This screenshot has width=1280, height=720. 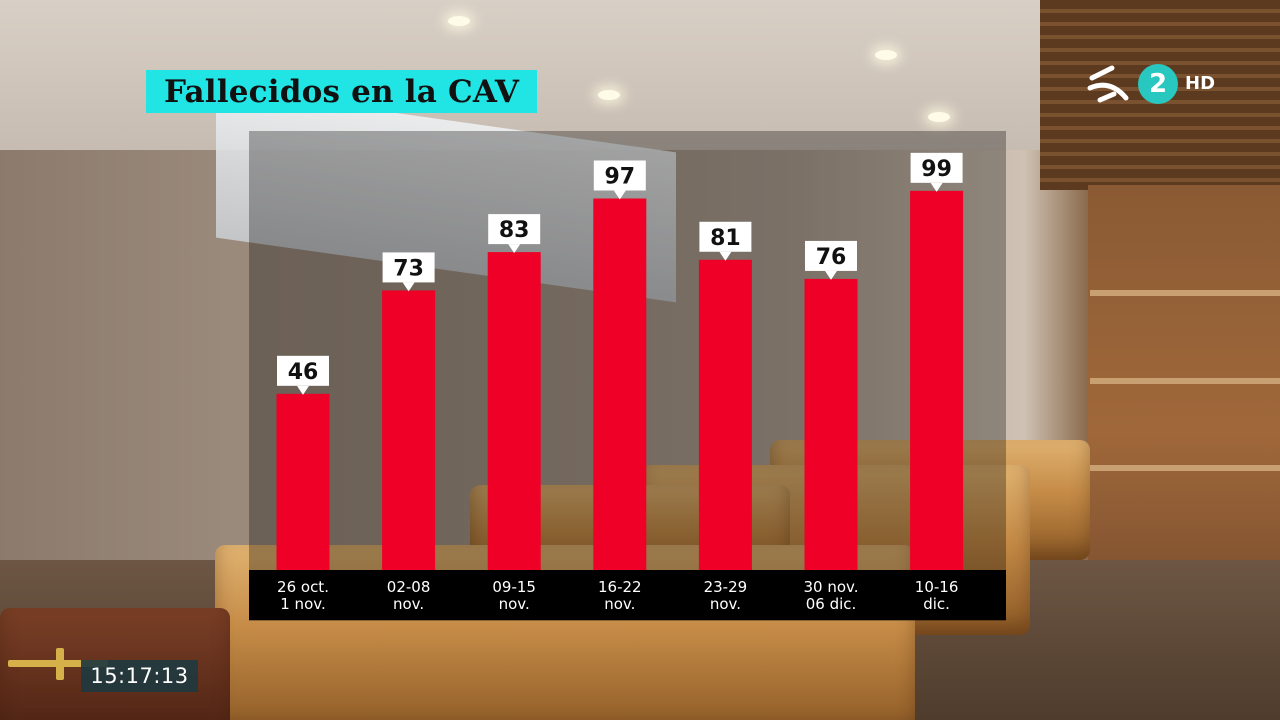 I want to click on x-tick-line: dic., so click(x=936, y=604).